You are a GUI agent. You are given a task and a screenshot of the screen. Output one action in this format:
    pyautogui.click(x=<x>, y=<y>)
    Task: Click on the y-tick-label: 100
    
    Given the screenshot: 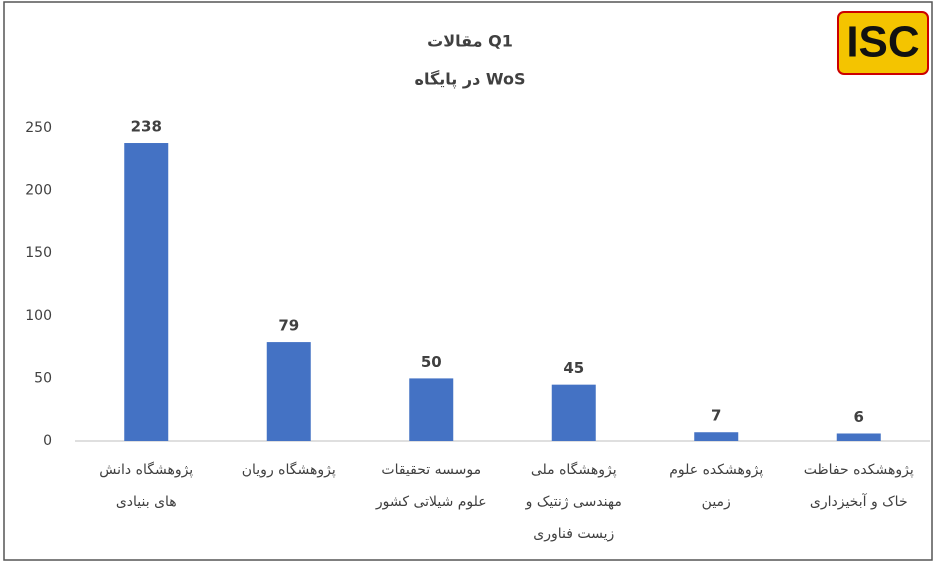 What is the action you would take?
    pyautogui.click(x=38, y=316)
    